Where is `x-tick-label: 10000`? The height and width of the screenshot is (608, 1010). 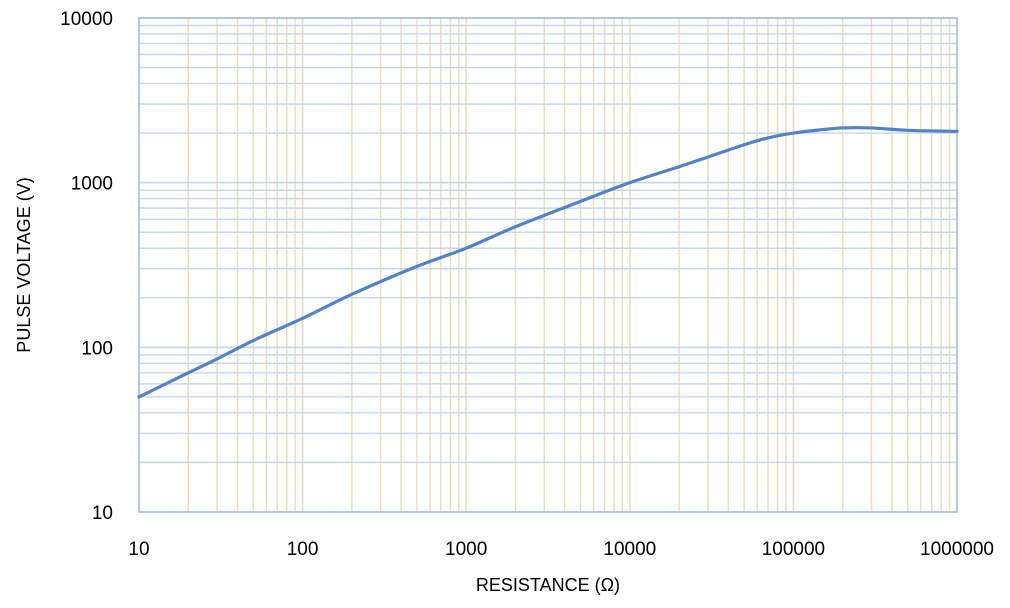 x-tick-label: 10000 is located at coordinates (629, 549).